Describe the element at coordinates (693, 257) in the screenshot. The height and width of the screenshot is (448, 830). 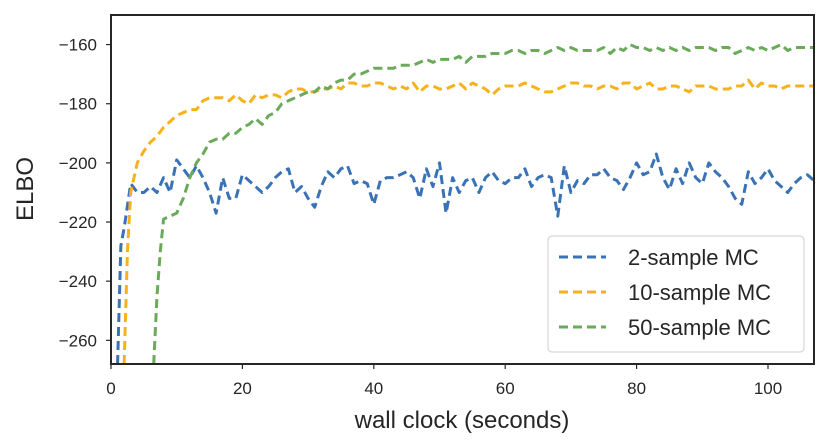
I see `legend-label-1: 2-sample MC` at that location.